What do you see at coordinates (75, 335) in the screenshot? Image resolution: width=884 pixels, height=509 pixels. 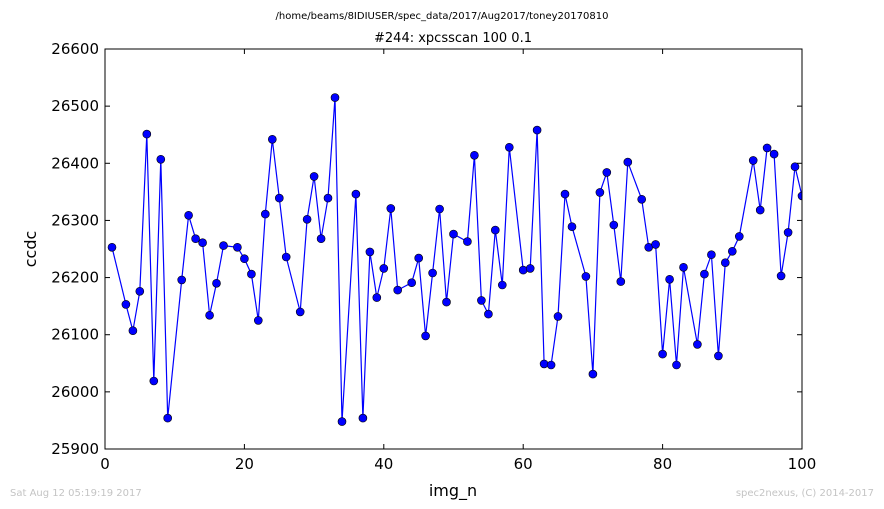 I see `y-tick-label: 26100` at bounding box center [75, 335].